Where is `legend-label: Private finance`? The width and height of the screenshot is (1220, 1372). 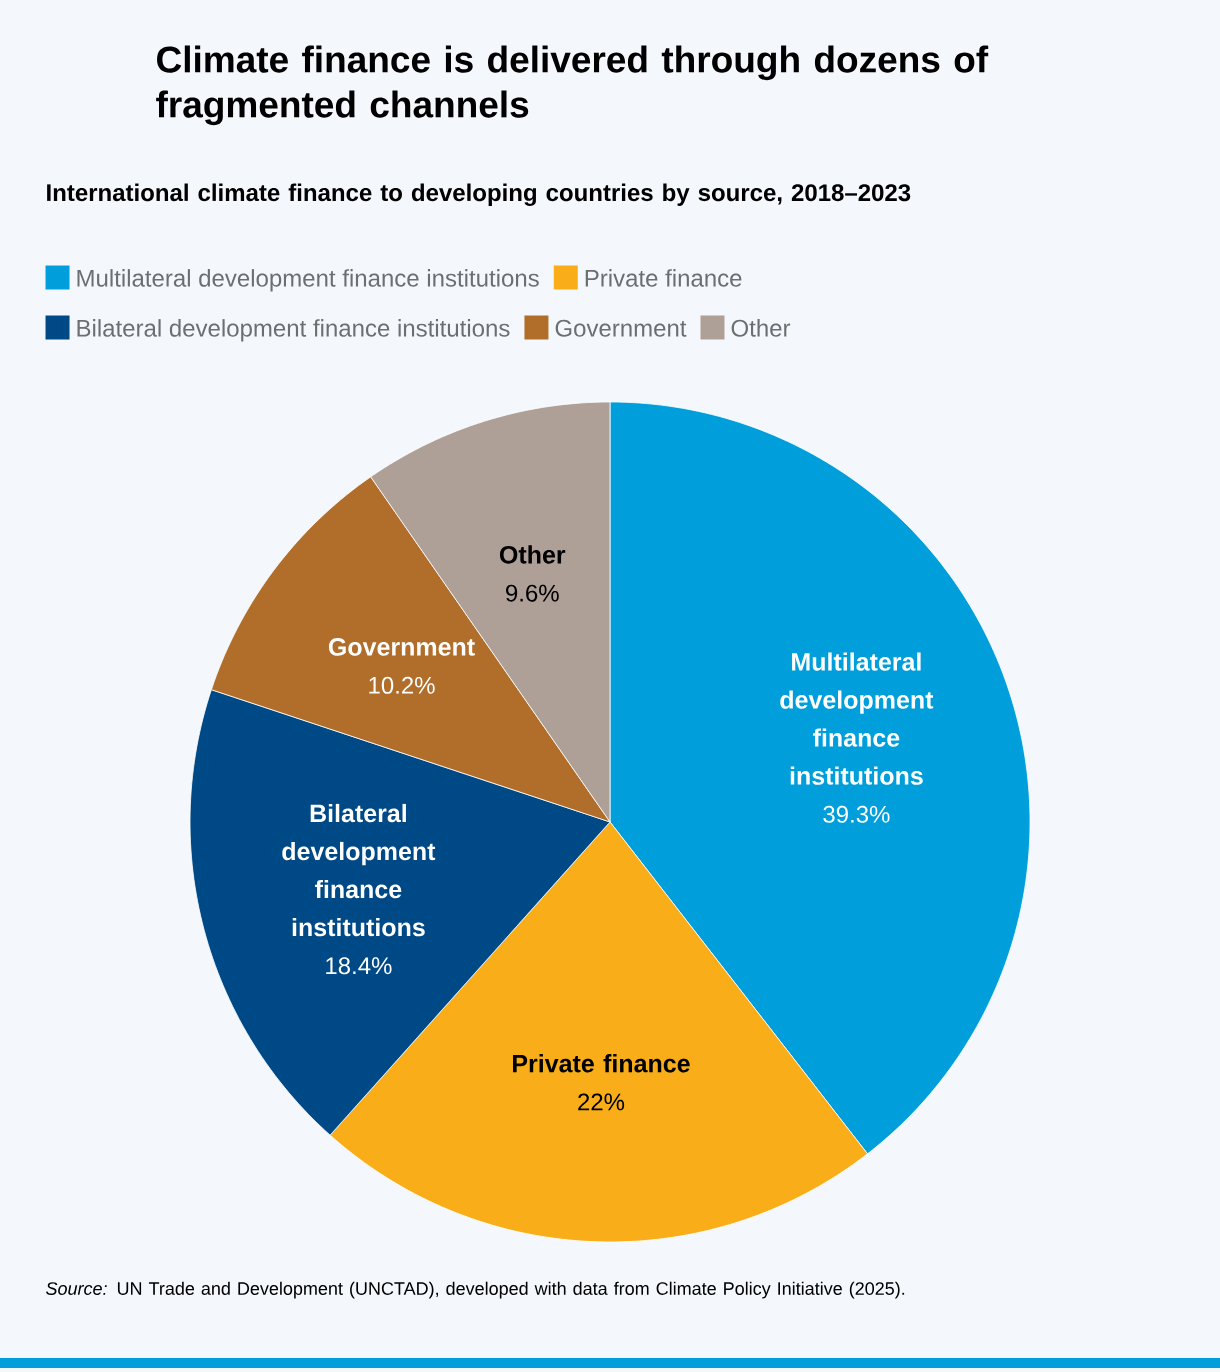
legend-label: Private finance is located at coordinates (663, 278).